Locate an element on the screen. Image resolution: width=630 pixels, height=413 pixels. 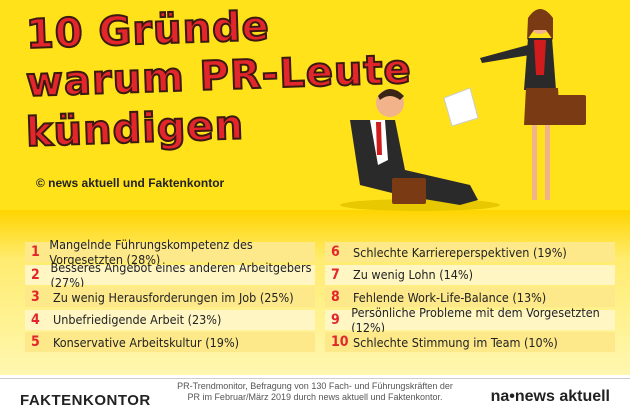
reason-number: 9 is located at coordinates (335, 319).